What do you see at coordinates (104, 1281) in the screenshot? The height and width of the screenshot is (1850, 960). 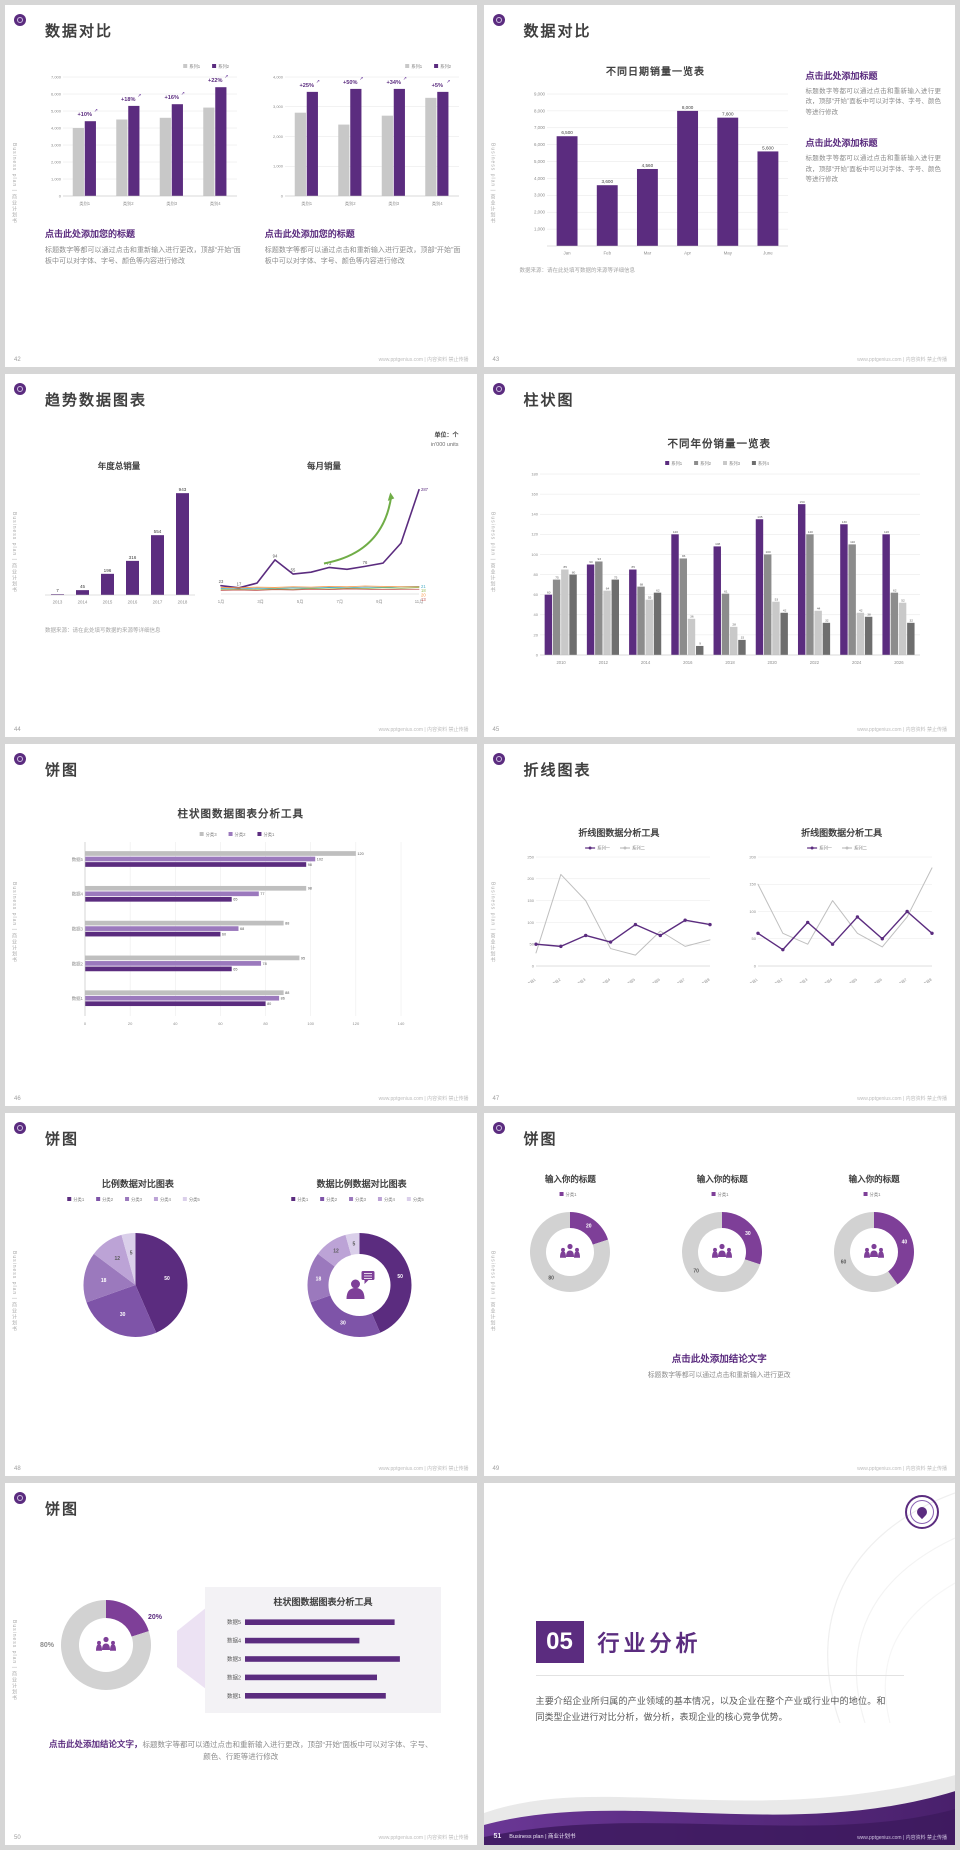 I see `svg-text: 18` at bounding box center [104, 1281].